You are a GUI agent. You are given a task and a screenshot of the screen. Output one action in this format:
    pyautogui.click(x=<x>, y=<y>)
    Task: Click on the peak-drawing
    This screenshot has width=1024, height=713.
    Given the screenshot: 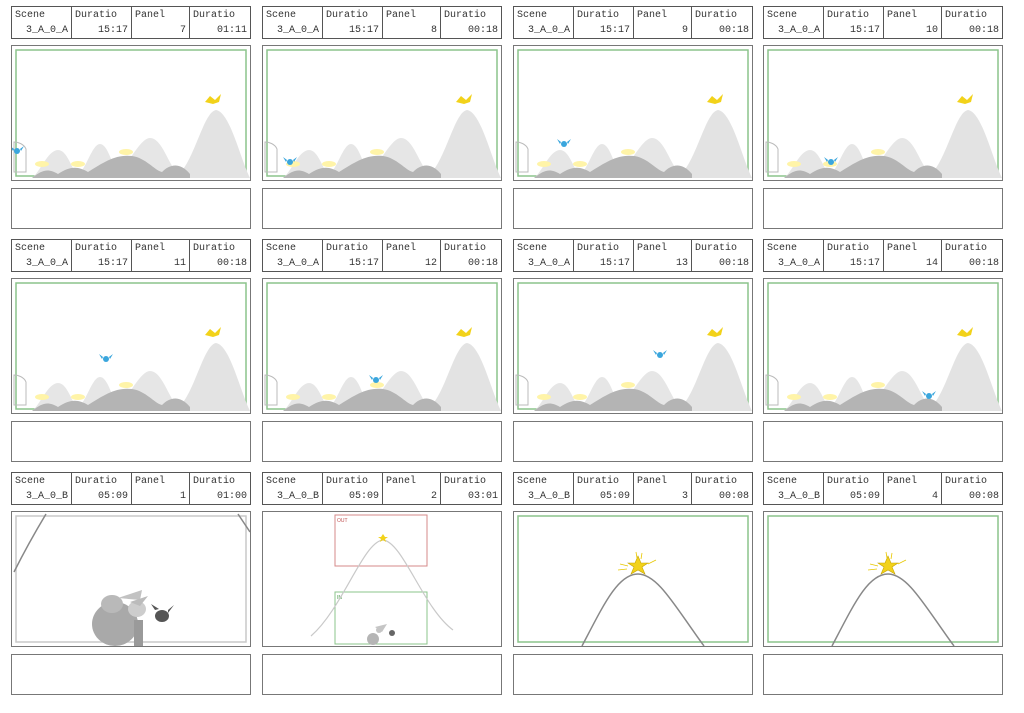 What is the action you would take?
    pyautogui.click(x=883, y=580)
    